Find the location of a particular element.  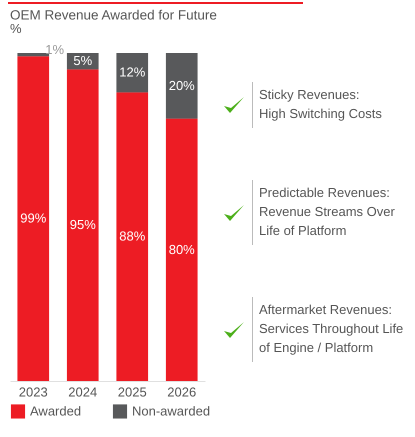

data-label: 88% is located at coordinates (132, 236).